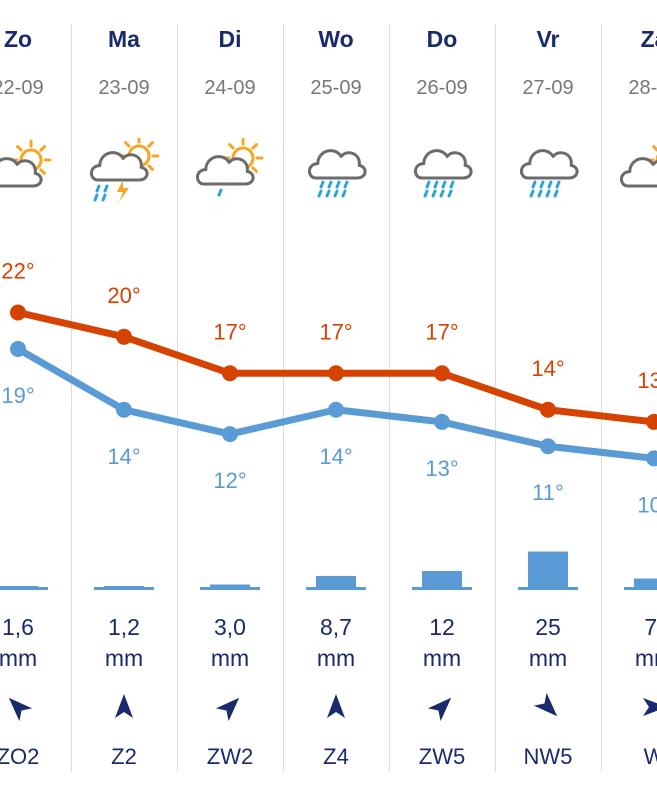  What do you see at coordinates (336, 627) in the screenshot?
I see `precipitation-value: 8,7` at bounding box center [336, 627].